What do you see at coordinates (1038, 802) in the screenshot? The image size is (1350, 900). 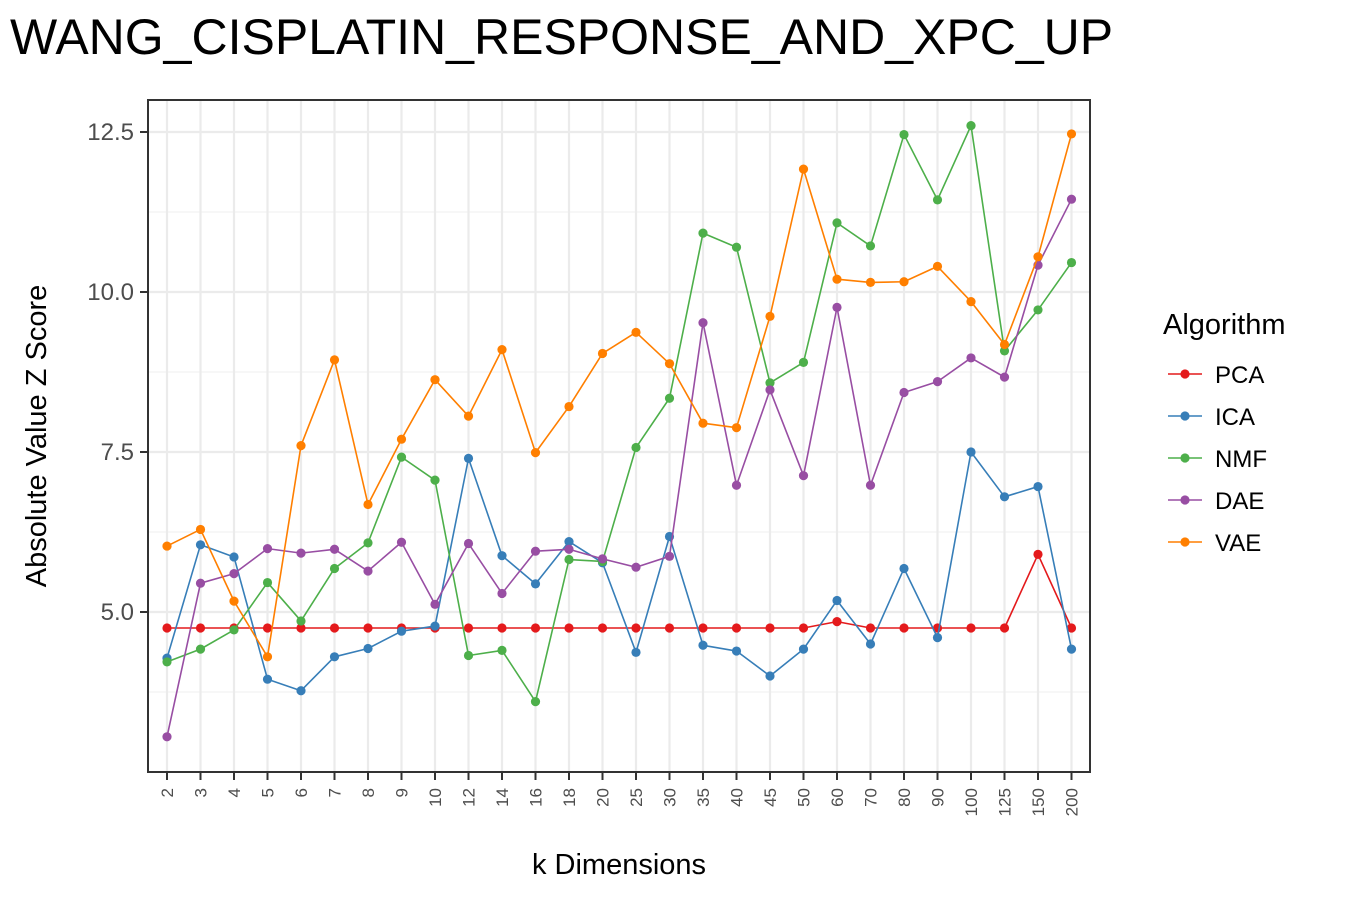 I see `x-tick-label: 150` at bounding box center [1038, 802].